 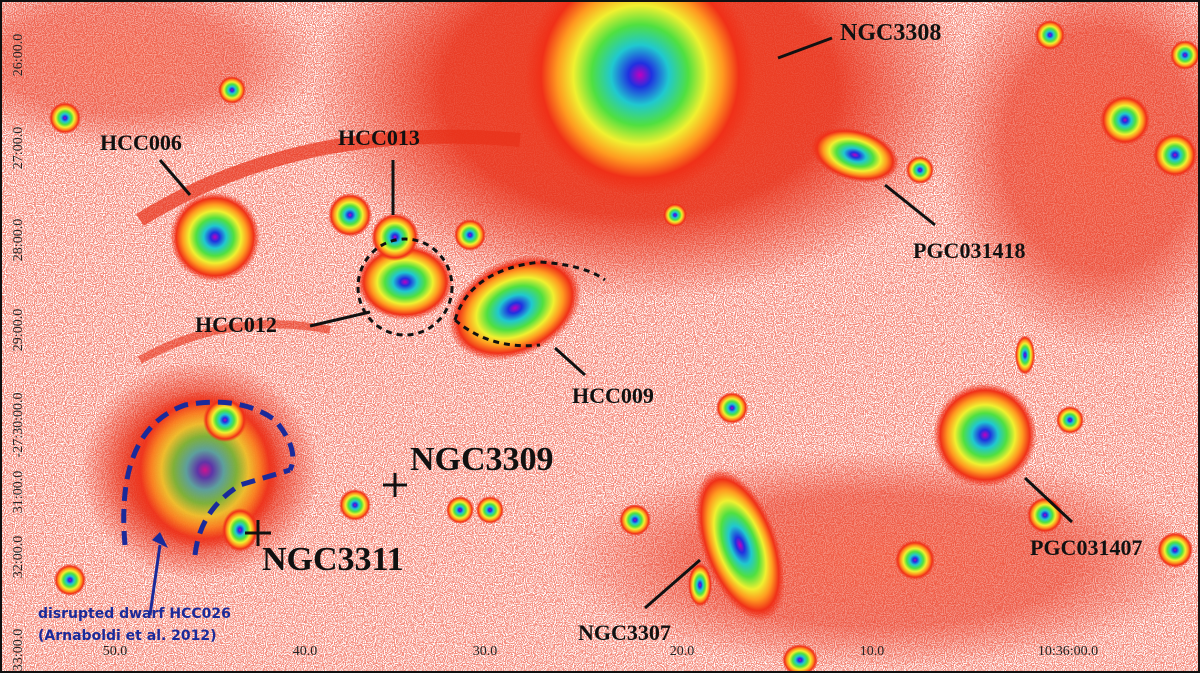 What do you see at coordinates (236, 324) in the screenshot?
I see `galaxy-label: HCC012` at bounding box center [236, 324].